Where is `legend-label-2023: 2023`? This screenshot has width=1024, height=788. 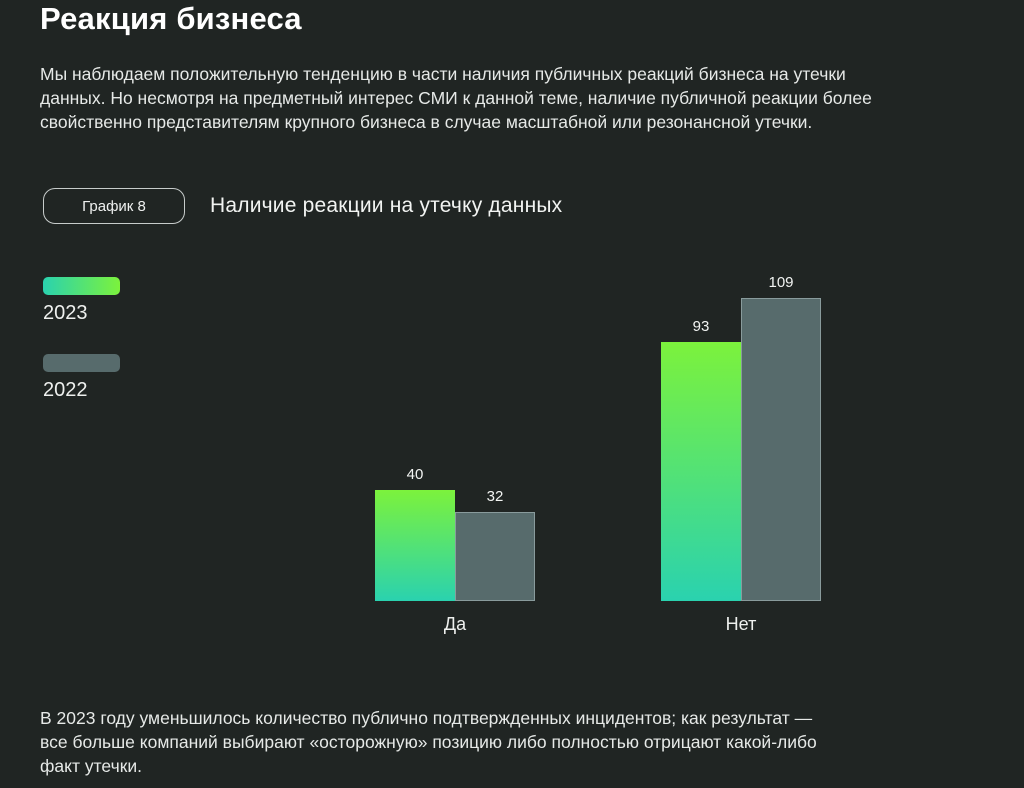
legend-label-2023: 2023 is located at coordinates (65, 313).